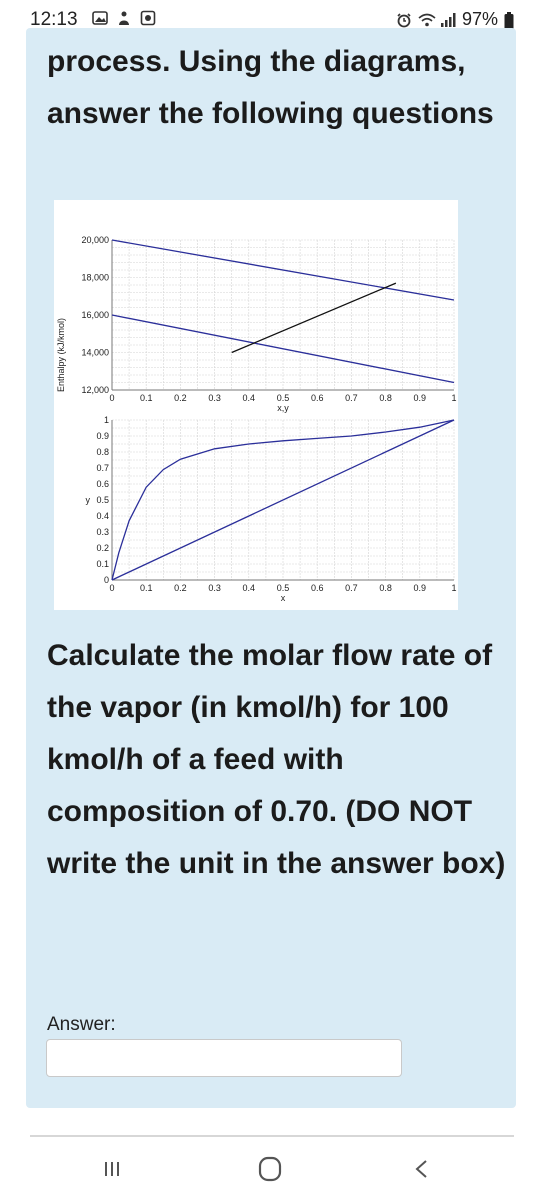  Describe the element at coordinates (100, 18) in the screenshot. I see `gallery-icon` at that location.